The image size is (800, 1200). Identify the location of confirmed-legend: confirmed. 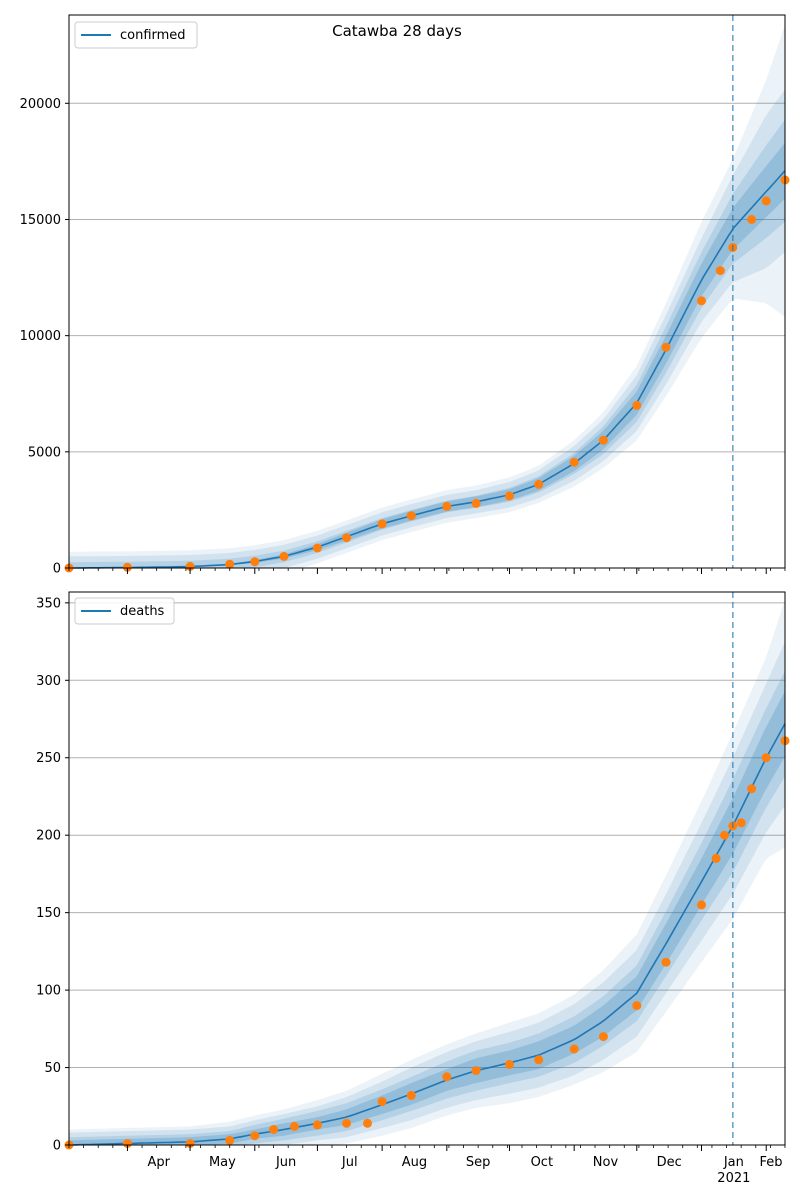
(136, 35).